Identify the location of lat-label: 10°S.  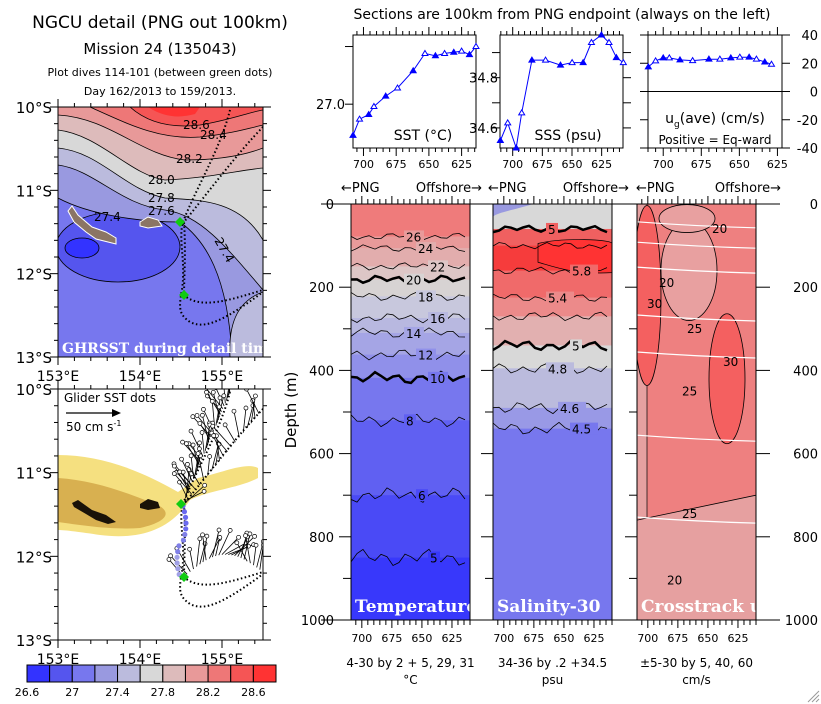
(34, 108).